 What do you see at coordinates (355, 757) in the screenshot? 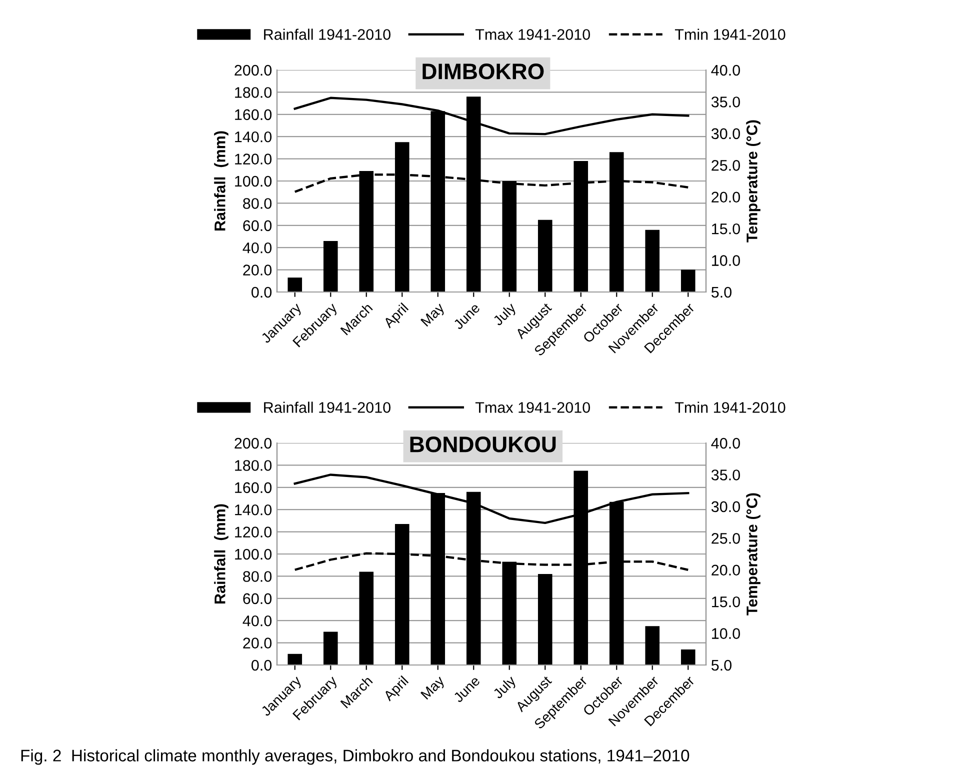
I see `caption: Fig. 2 Historical climate monthly averages, Dimbokro and Bondoukou stations, 1941–2010` at bounding box center [355, 757].